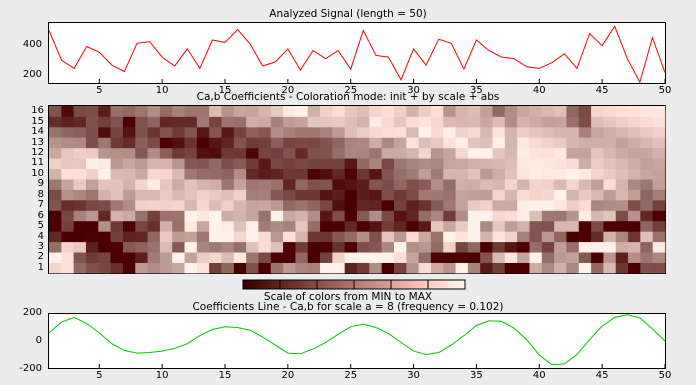 The width and height of the screenshot is (696, 385). What do you see at coordinates (40, 225) in the screenshot?
I see `coefs-ytick: 5` at bounding box center [40, 225].